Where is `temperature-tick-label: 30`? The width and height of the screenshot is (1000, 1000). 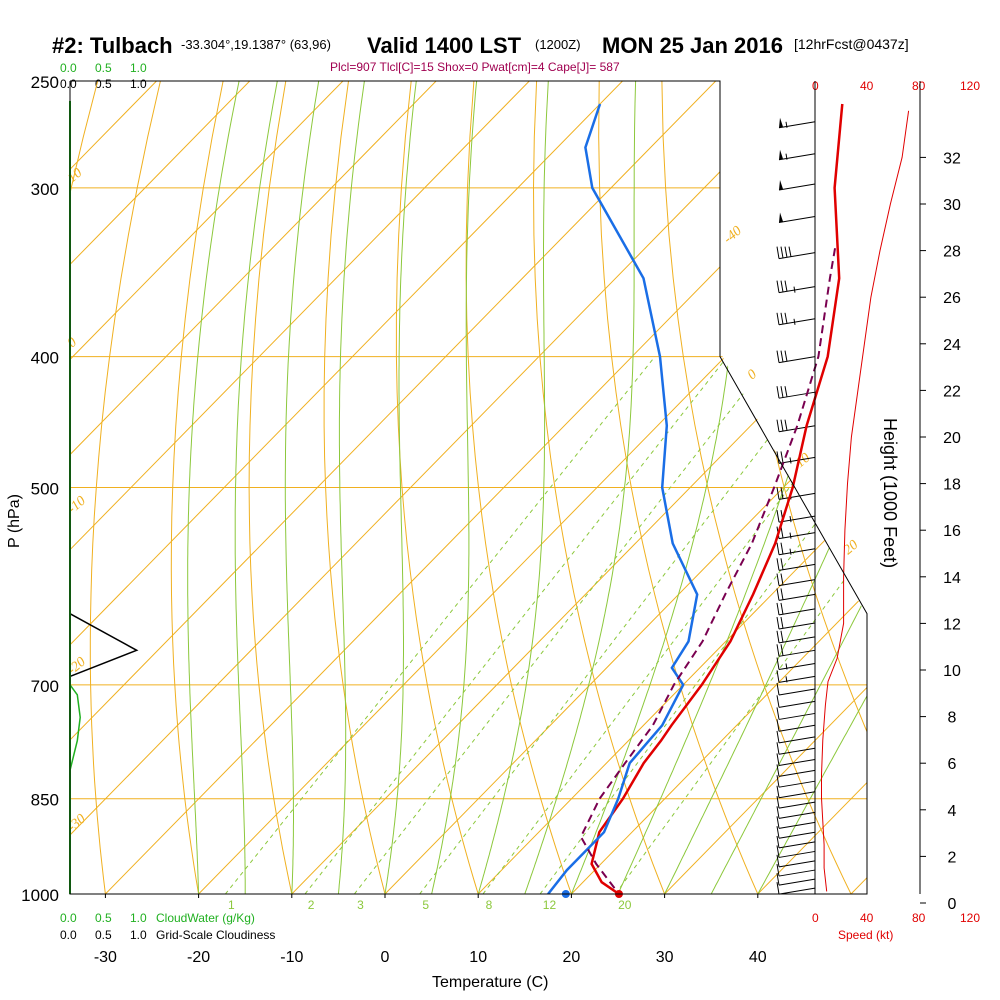
temperature-tick-label: 30 is located at coordinates (665, 957).